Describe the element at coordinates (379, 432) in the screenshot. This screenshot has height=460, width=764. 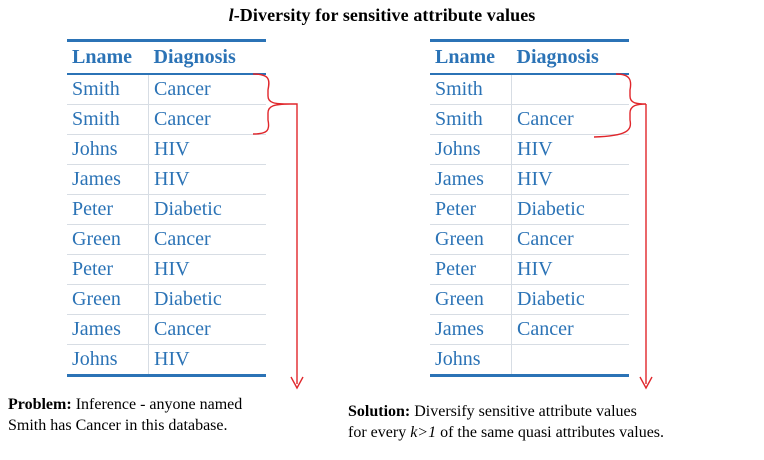
I see `solution-line-2a: for every` at that location.